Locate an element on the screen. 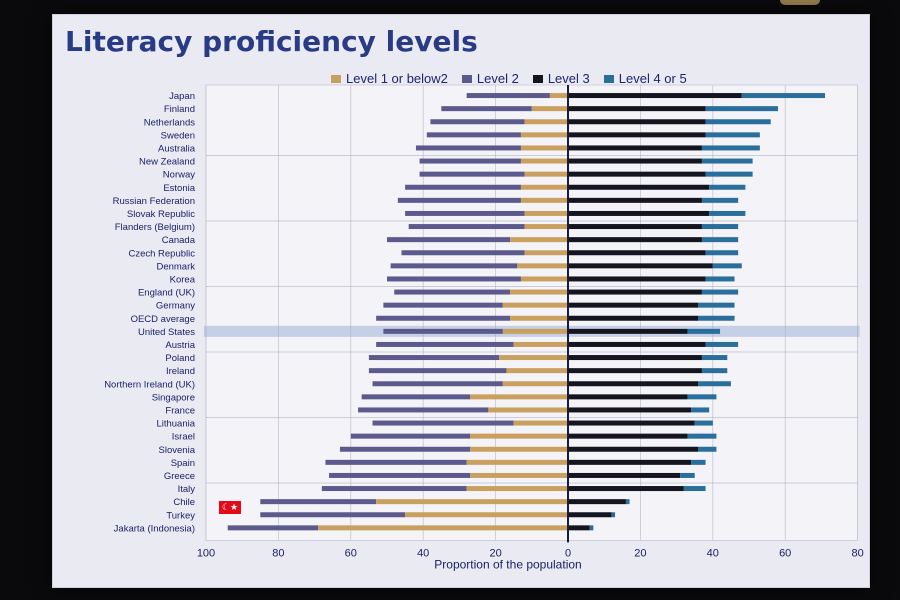 The height and width of the screenshot is (600, 900). x-tick-label: 0 is located at coordinates (568, 553).